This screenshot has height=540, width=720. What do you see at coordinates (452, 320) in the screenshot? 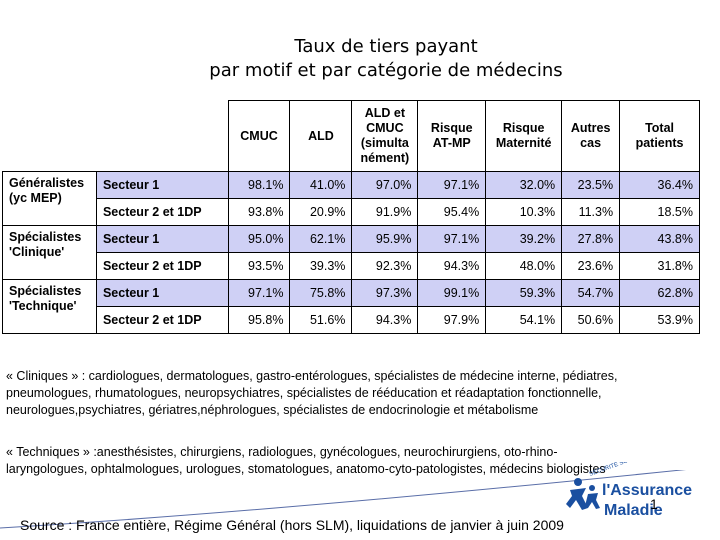
I see `value-cell: 97.9%` at bounding box center [452, 320].